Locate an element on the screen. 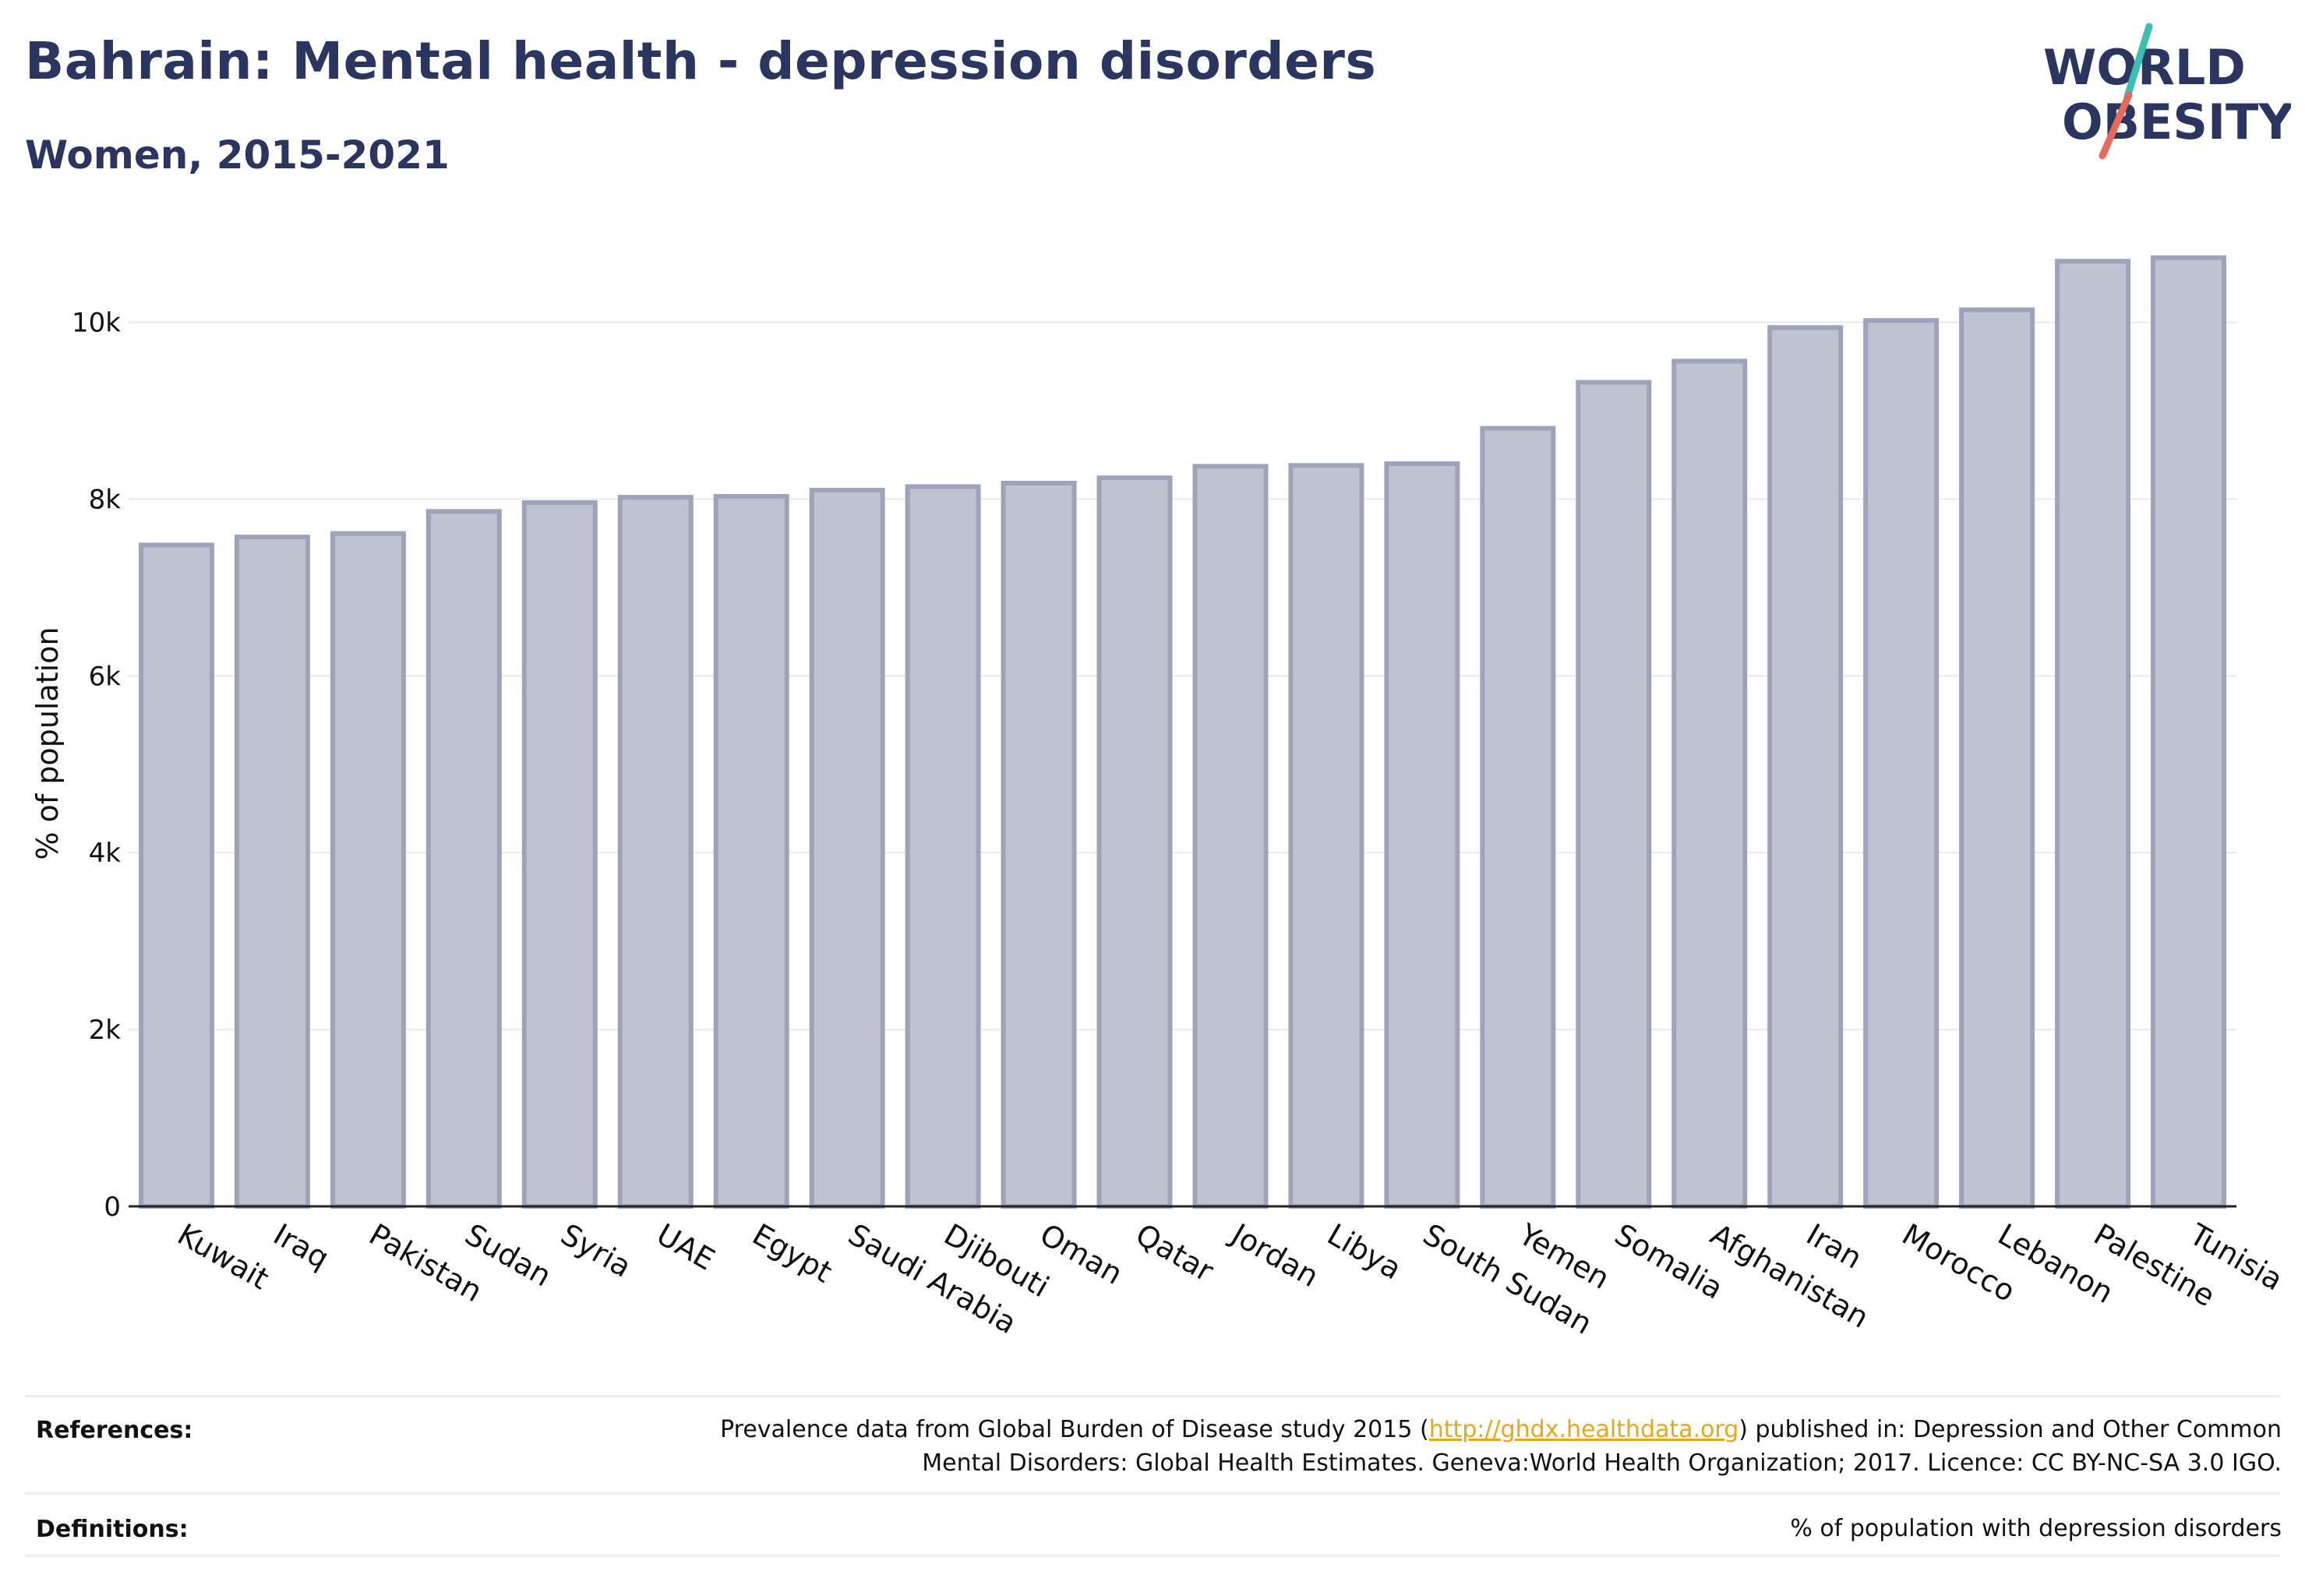  x-tick-label: Iraq is located at coordinates (300, 1246).